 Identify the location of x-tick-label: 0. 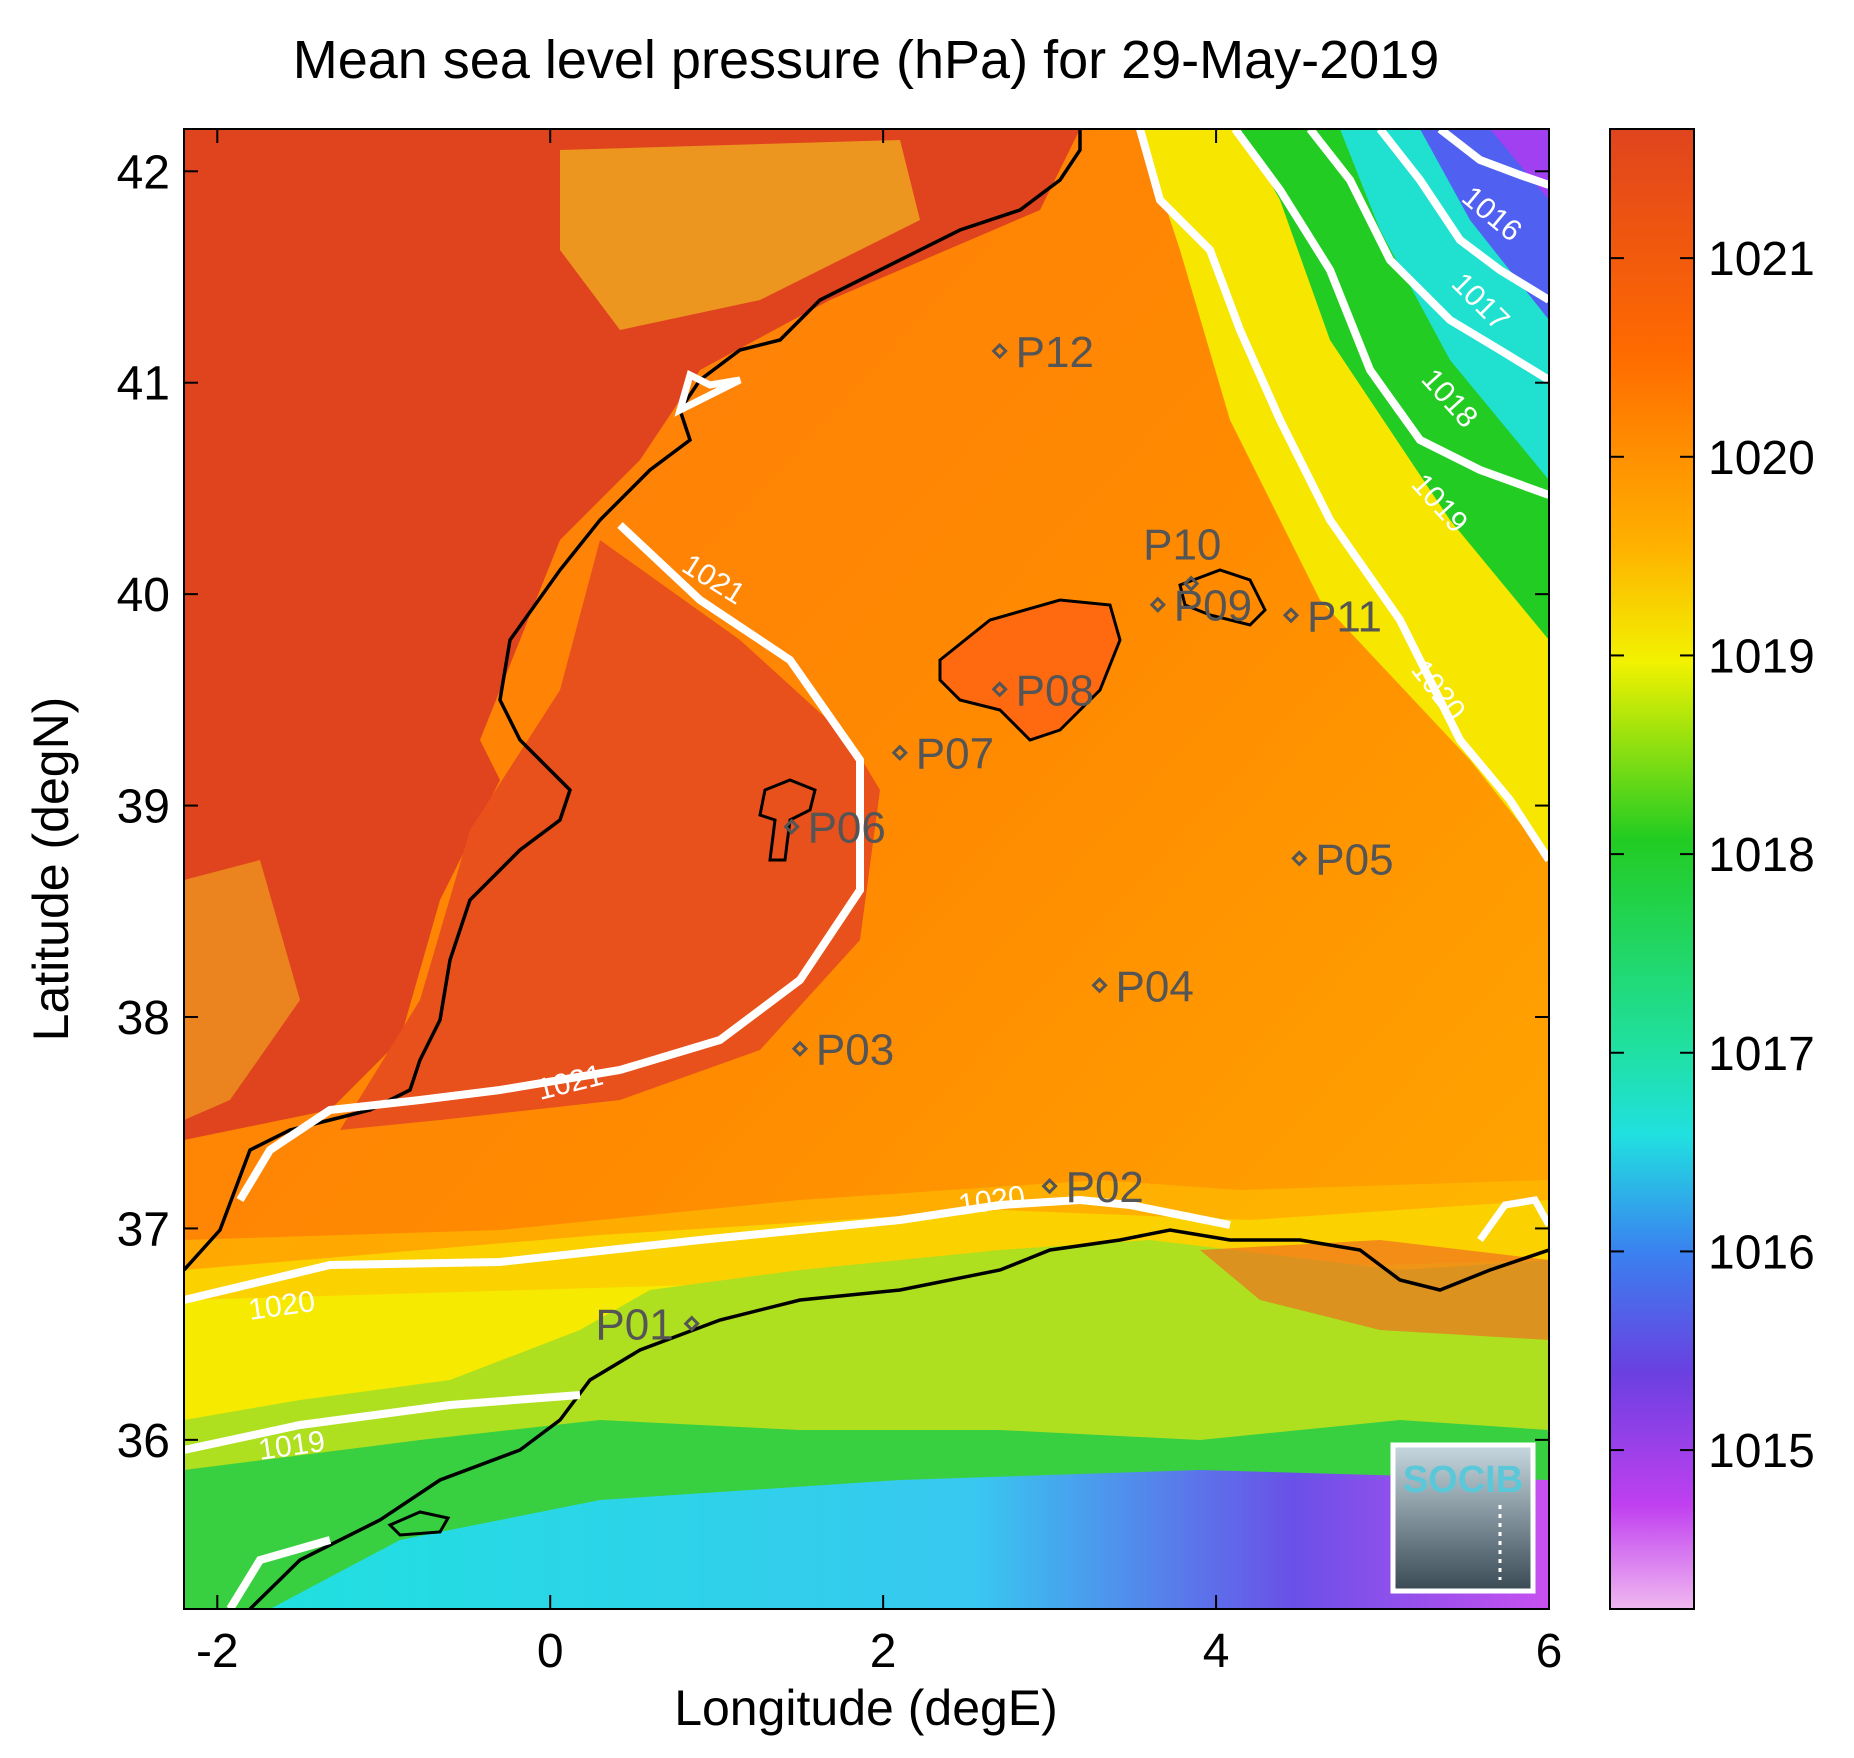
(550, 1651).